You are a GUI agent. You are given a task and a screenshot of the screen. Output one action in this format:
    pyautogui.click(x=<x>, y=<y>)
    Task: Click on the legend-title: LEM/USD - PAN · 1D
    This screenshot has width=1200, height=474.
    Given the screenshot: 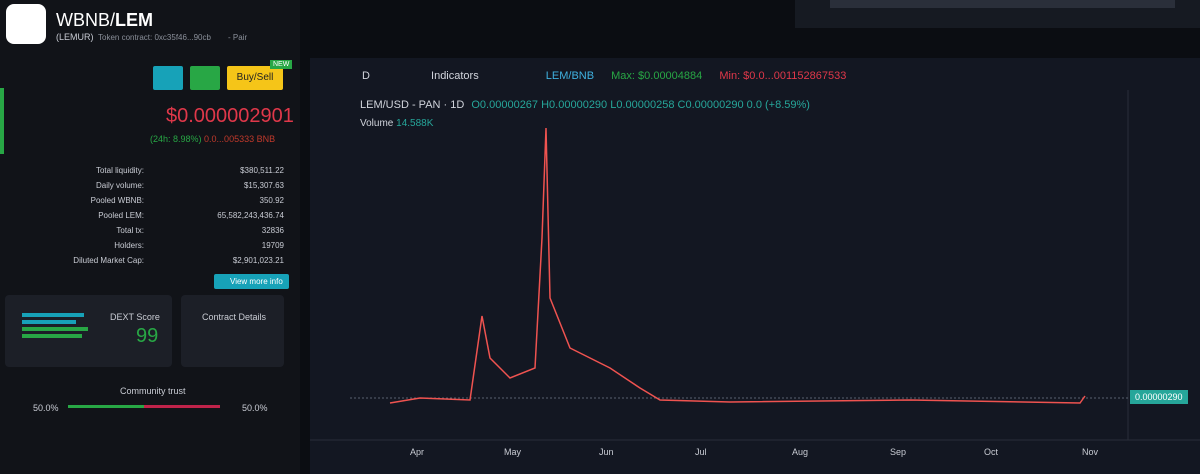 What is the action you would take?
    pyautogui.click(x=412, y=105)
    